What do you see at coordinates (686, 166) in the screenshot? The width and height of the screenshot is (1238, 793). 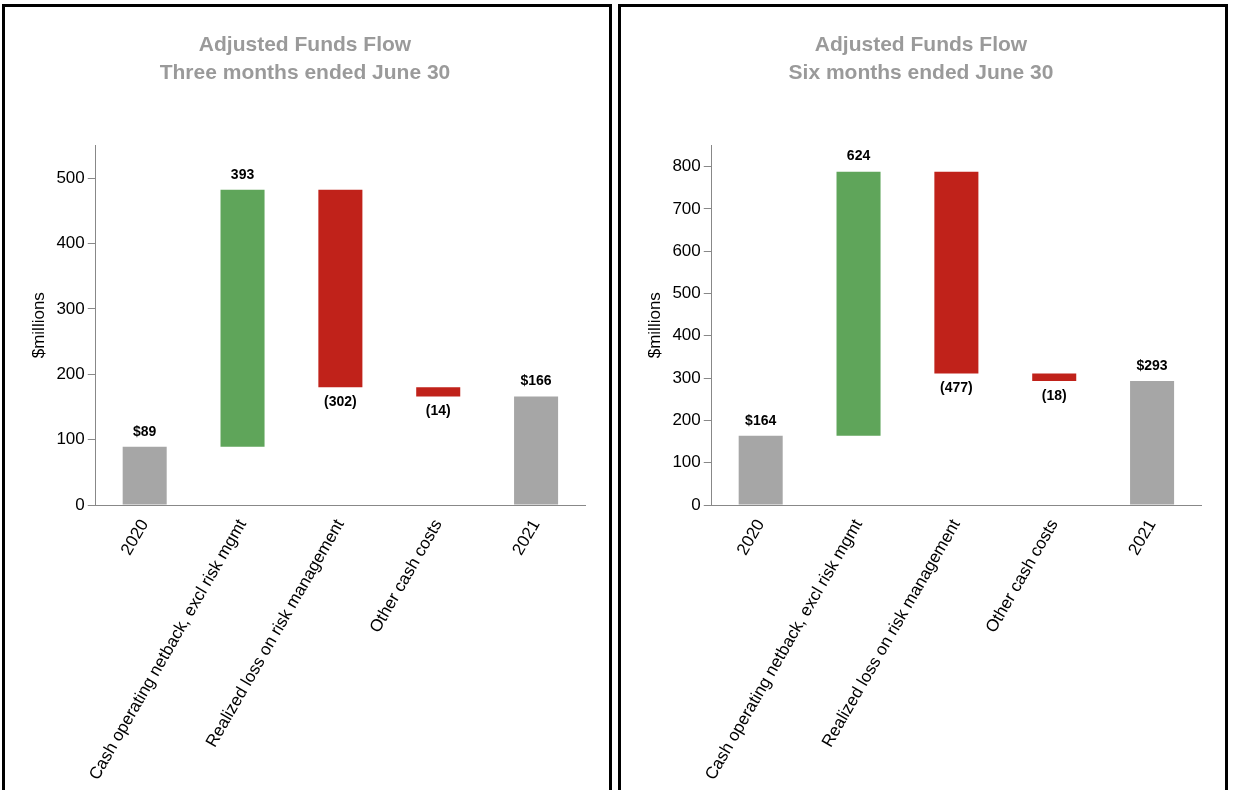 I see `y-tick-label: 800` at bounding box center [686, 166].